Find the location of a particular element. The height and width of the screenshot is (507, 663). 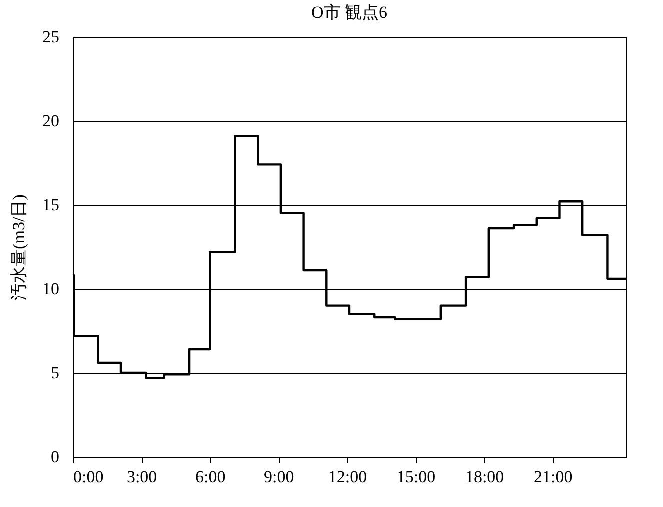

x-tick-label: 9:00 is located at coordinates (279, 477).